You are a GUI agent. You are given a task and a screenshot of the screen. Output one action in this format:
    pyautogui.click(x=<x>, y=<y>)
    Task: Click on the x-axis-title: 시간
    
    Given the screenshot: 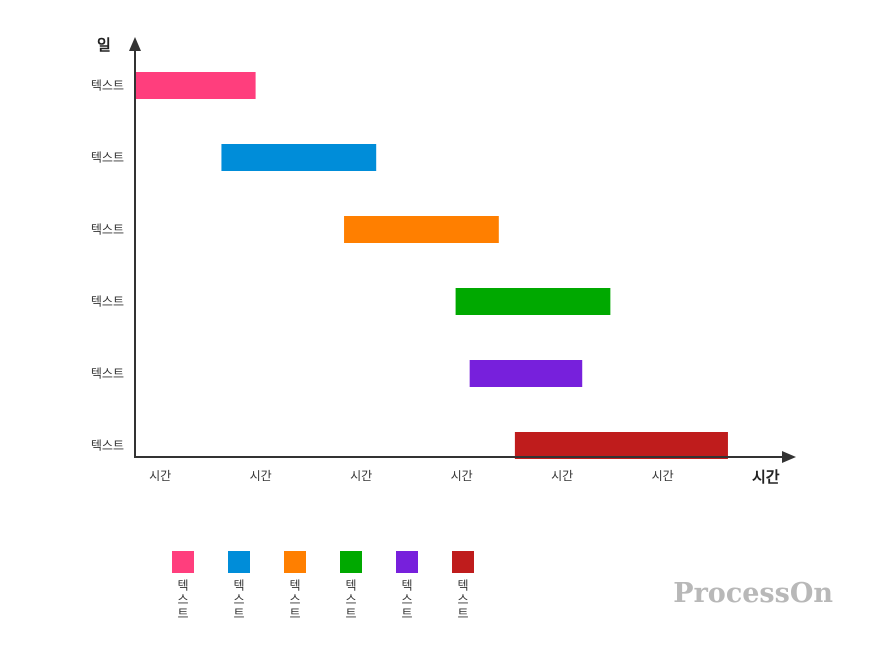 What is the action you would take?
    pyautogui.click(x=766, y=477)
    